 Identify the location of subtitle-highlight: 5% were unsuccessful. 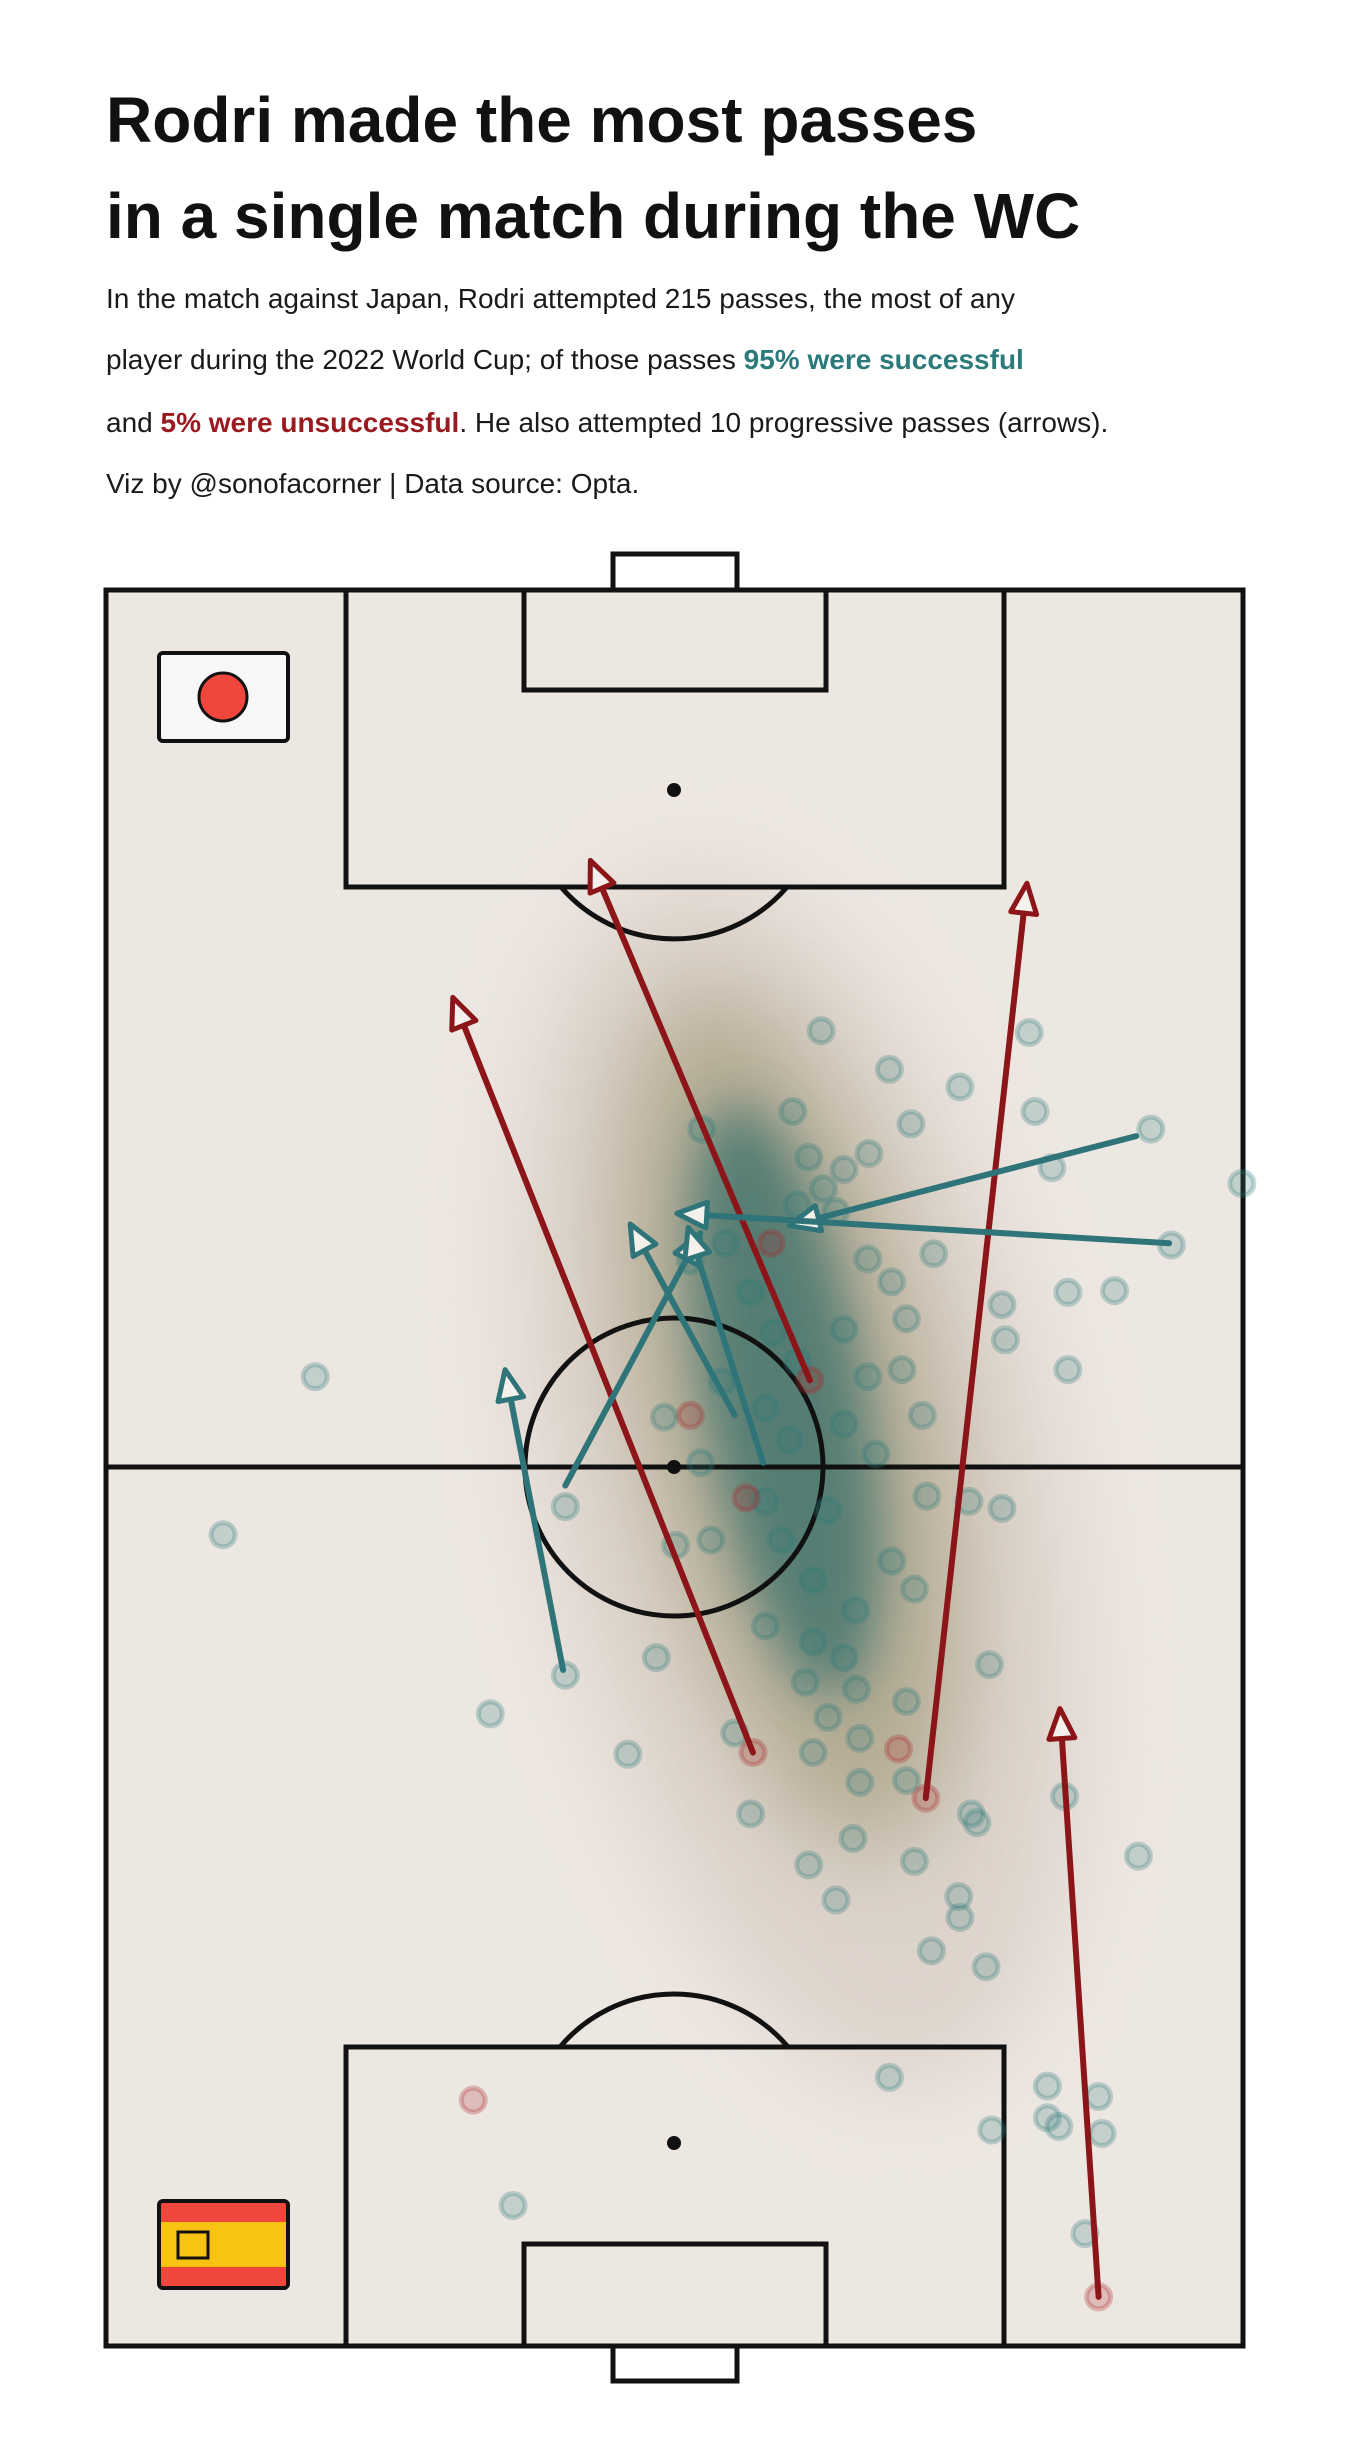
(310, 422).